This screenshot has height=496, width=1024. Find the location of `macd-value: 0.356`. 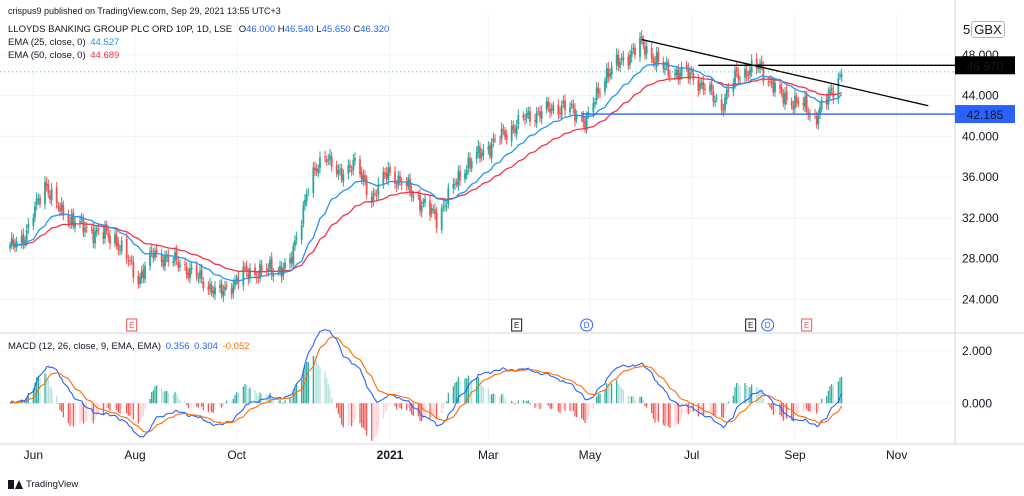

macd-value: 0.356 is located at coordinates (177, 346).